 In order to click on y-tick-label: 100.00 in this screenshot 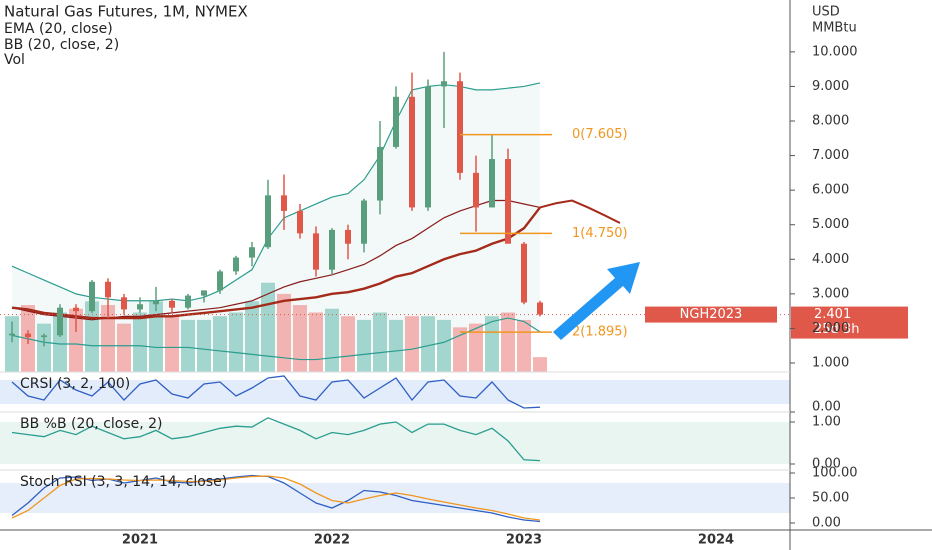, I will do `click(835, 473)`.